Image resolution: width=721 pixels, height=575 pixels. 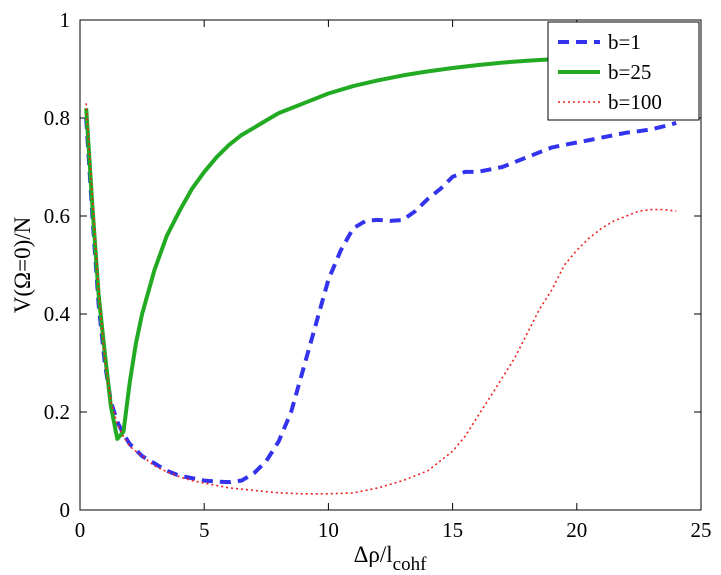 I want to click on legend: b=1 b=25 b=100, so click(x=623, y=71).